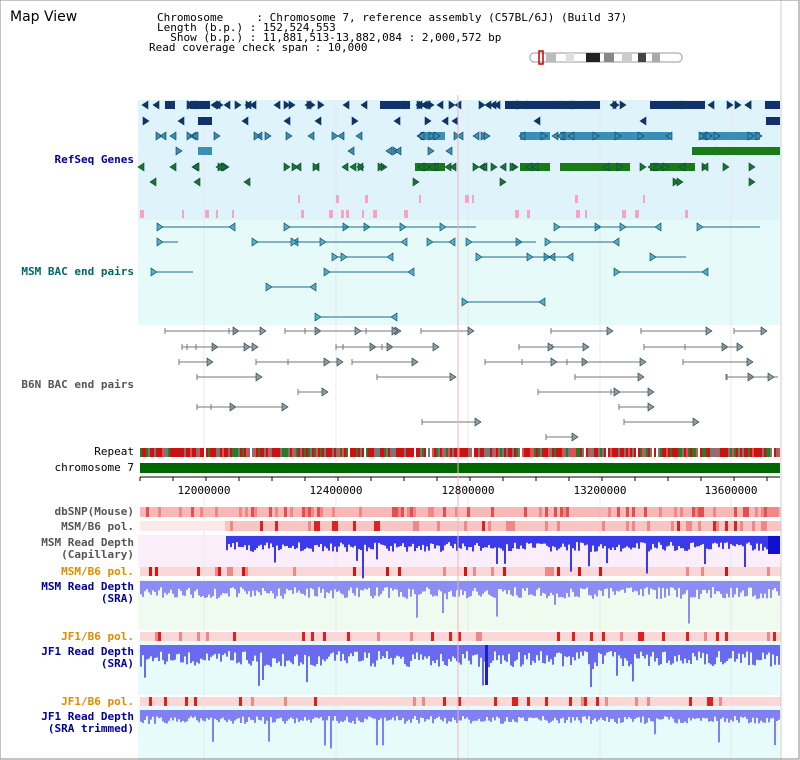 The image size is (800, 760). What do you see at coordinates (114, 451) in the screenshot?
I see `label-repeat: Repeat` at bounding box center [114, 451].